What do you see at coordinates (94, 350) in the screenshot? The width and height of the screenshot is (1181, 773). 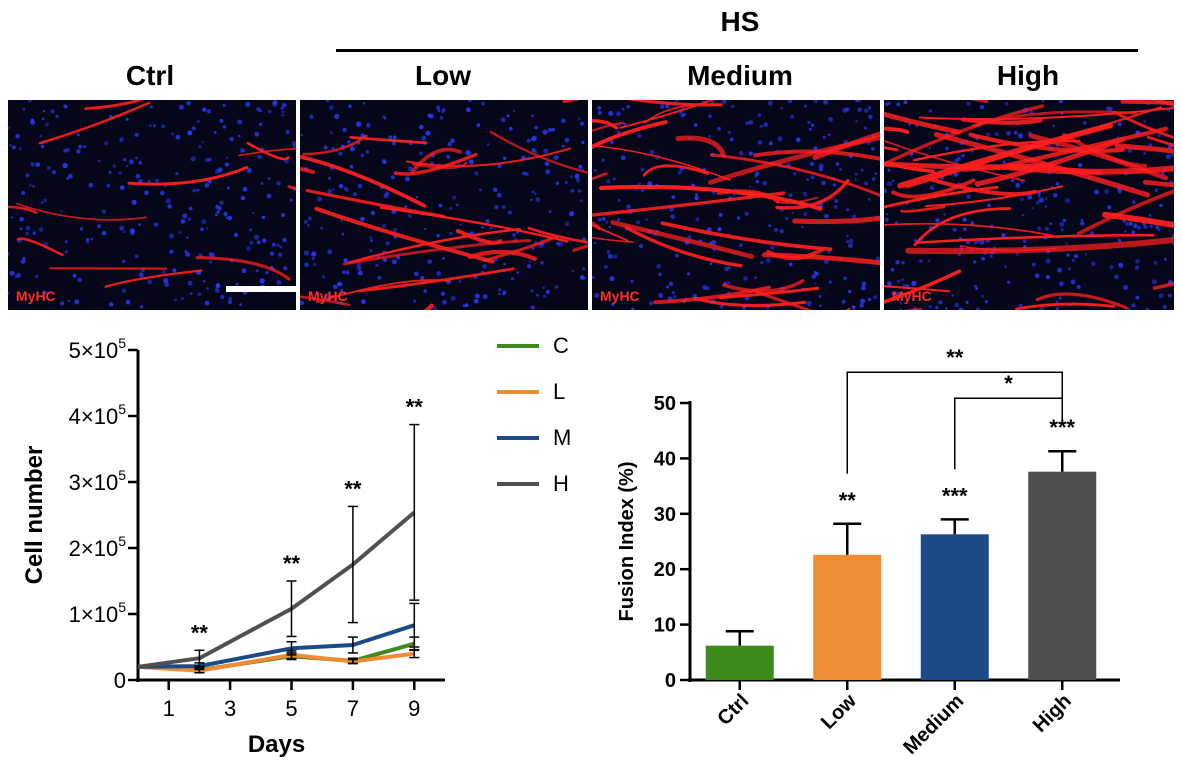 I see `y-tick-base: 5×10` at bounding box center [94, 350].